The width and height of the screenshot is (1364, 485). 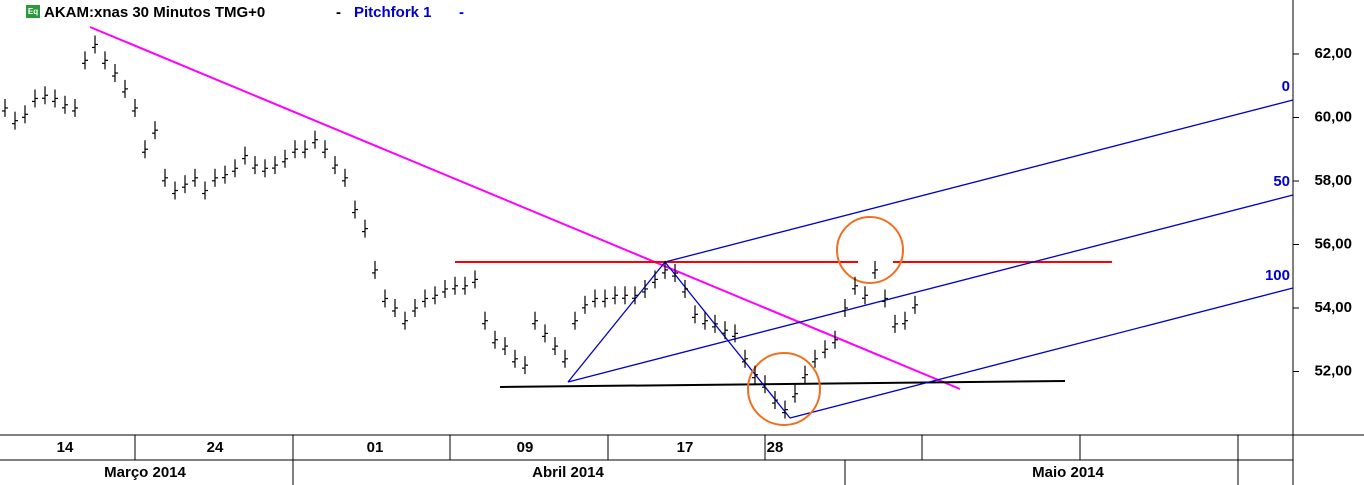 What do you see at coordinates (1277, 275) in the screenshot?
I see `pitchfork-level: 100` at bounding box center [1277, 275].